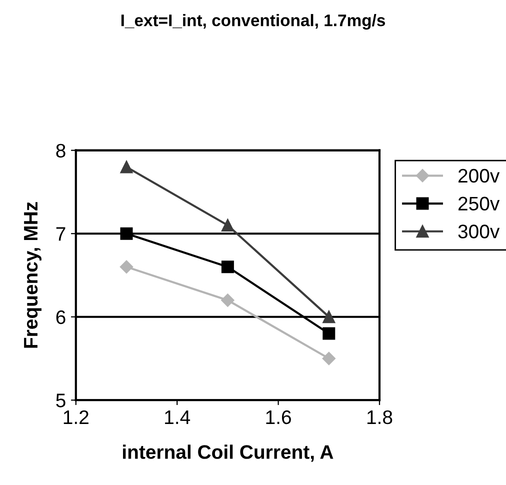 This screenshot has width=506, height=485. I want to click on chart-title: I_ext=I_int, conventional, 1.7mg/s, so click(253, 22).